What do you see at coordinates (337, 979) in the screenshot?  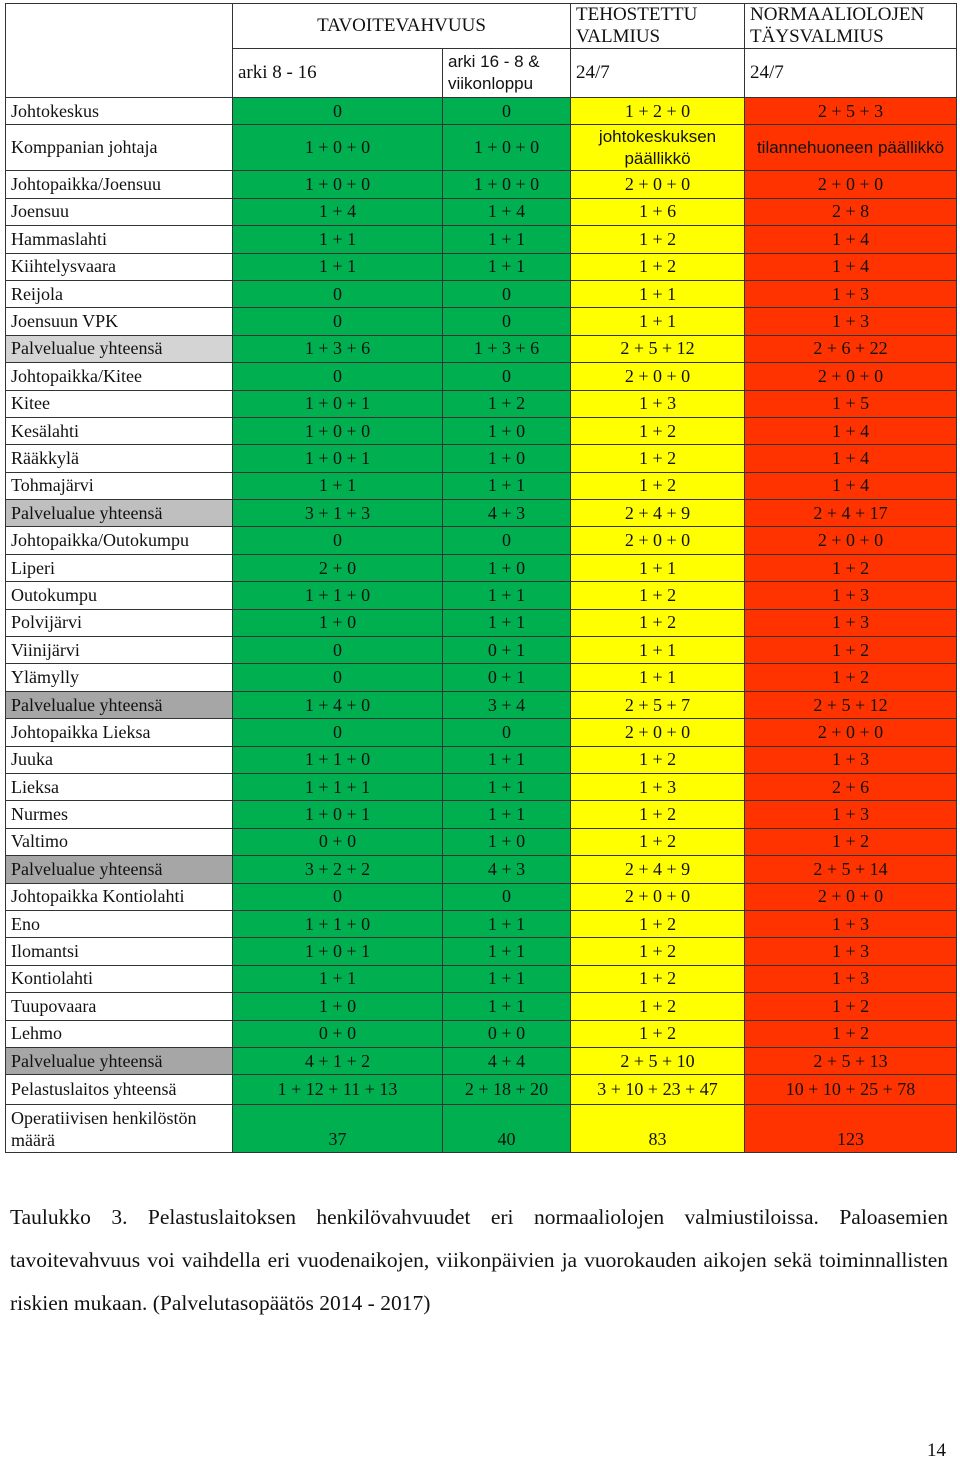 I see `station-row-arki: 1 + 1` at bounding box center [337, 979].